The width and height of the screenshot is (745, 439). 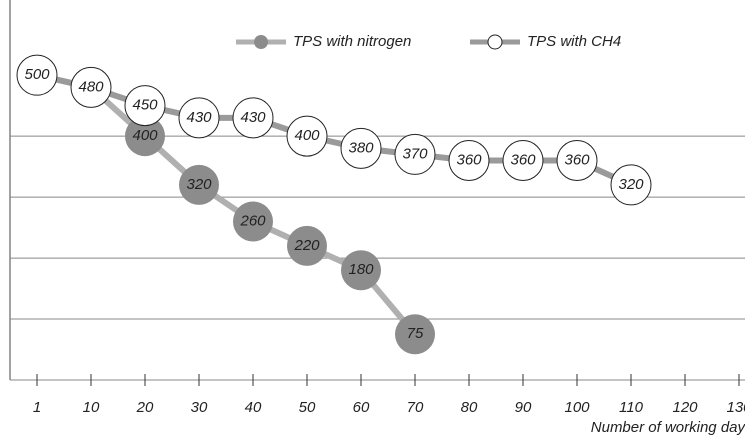 I want to click on data-label: 450, so click(x=145, y=105).